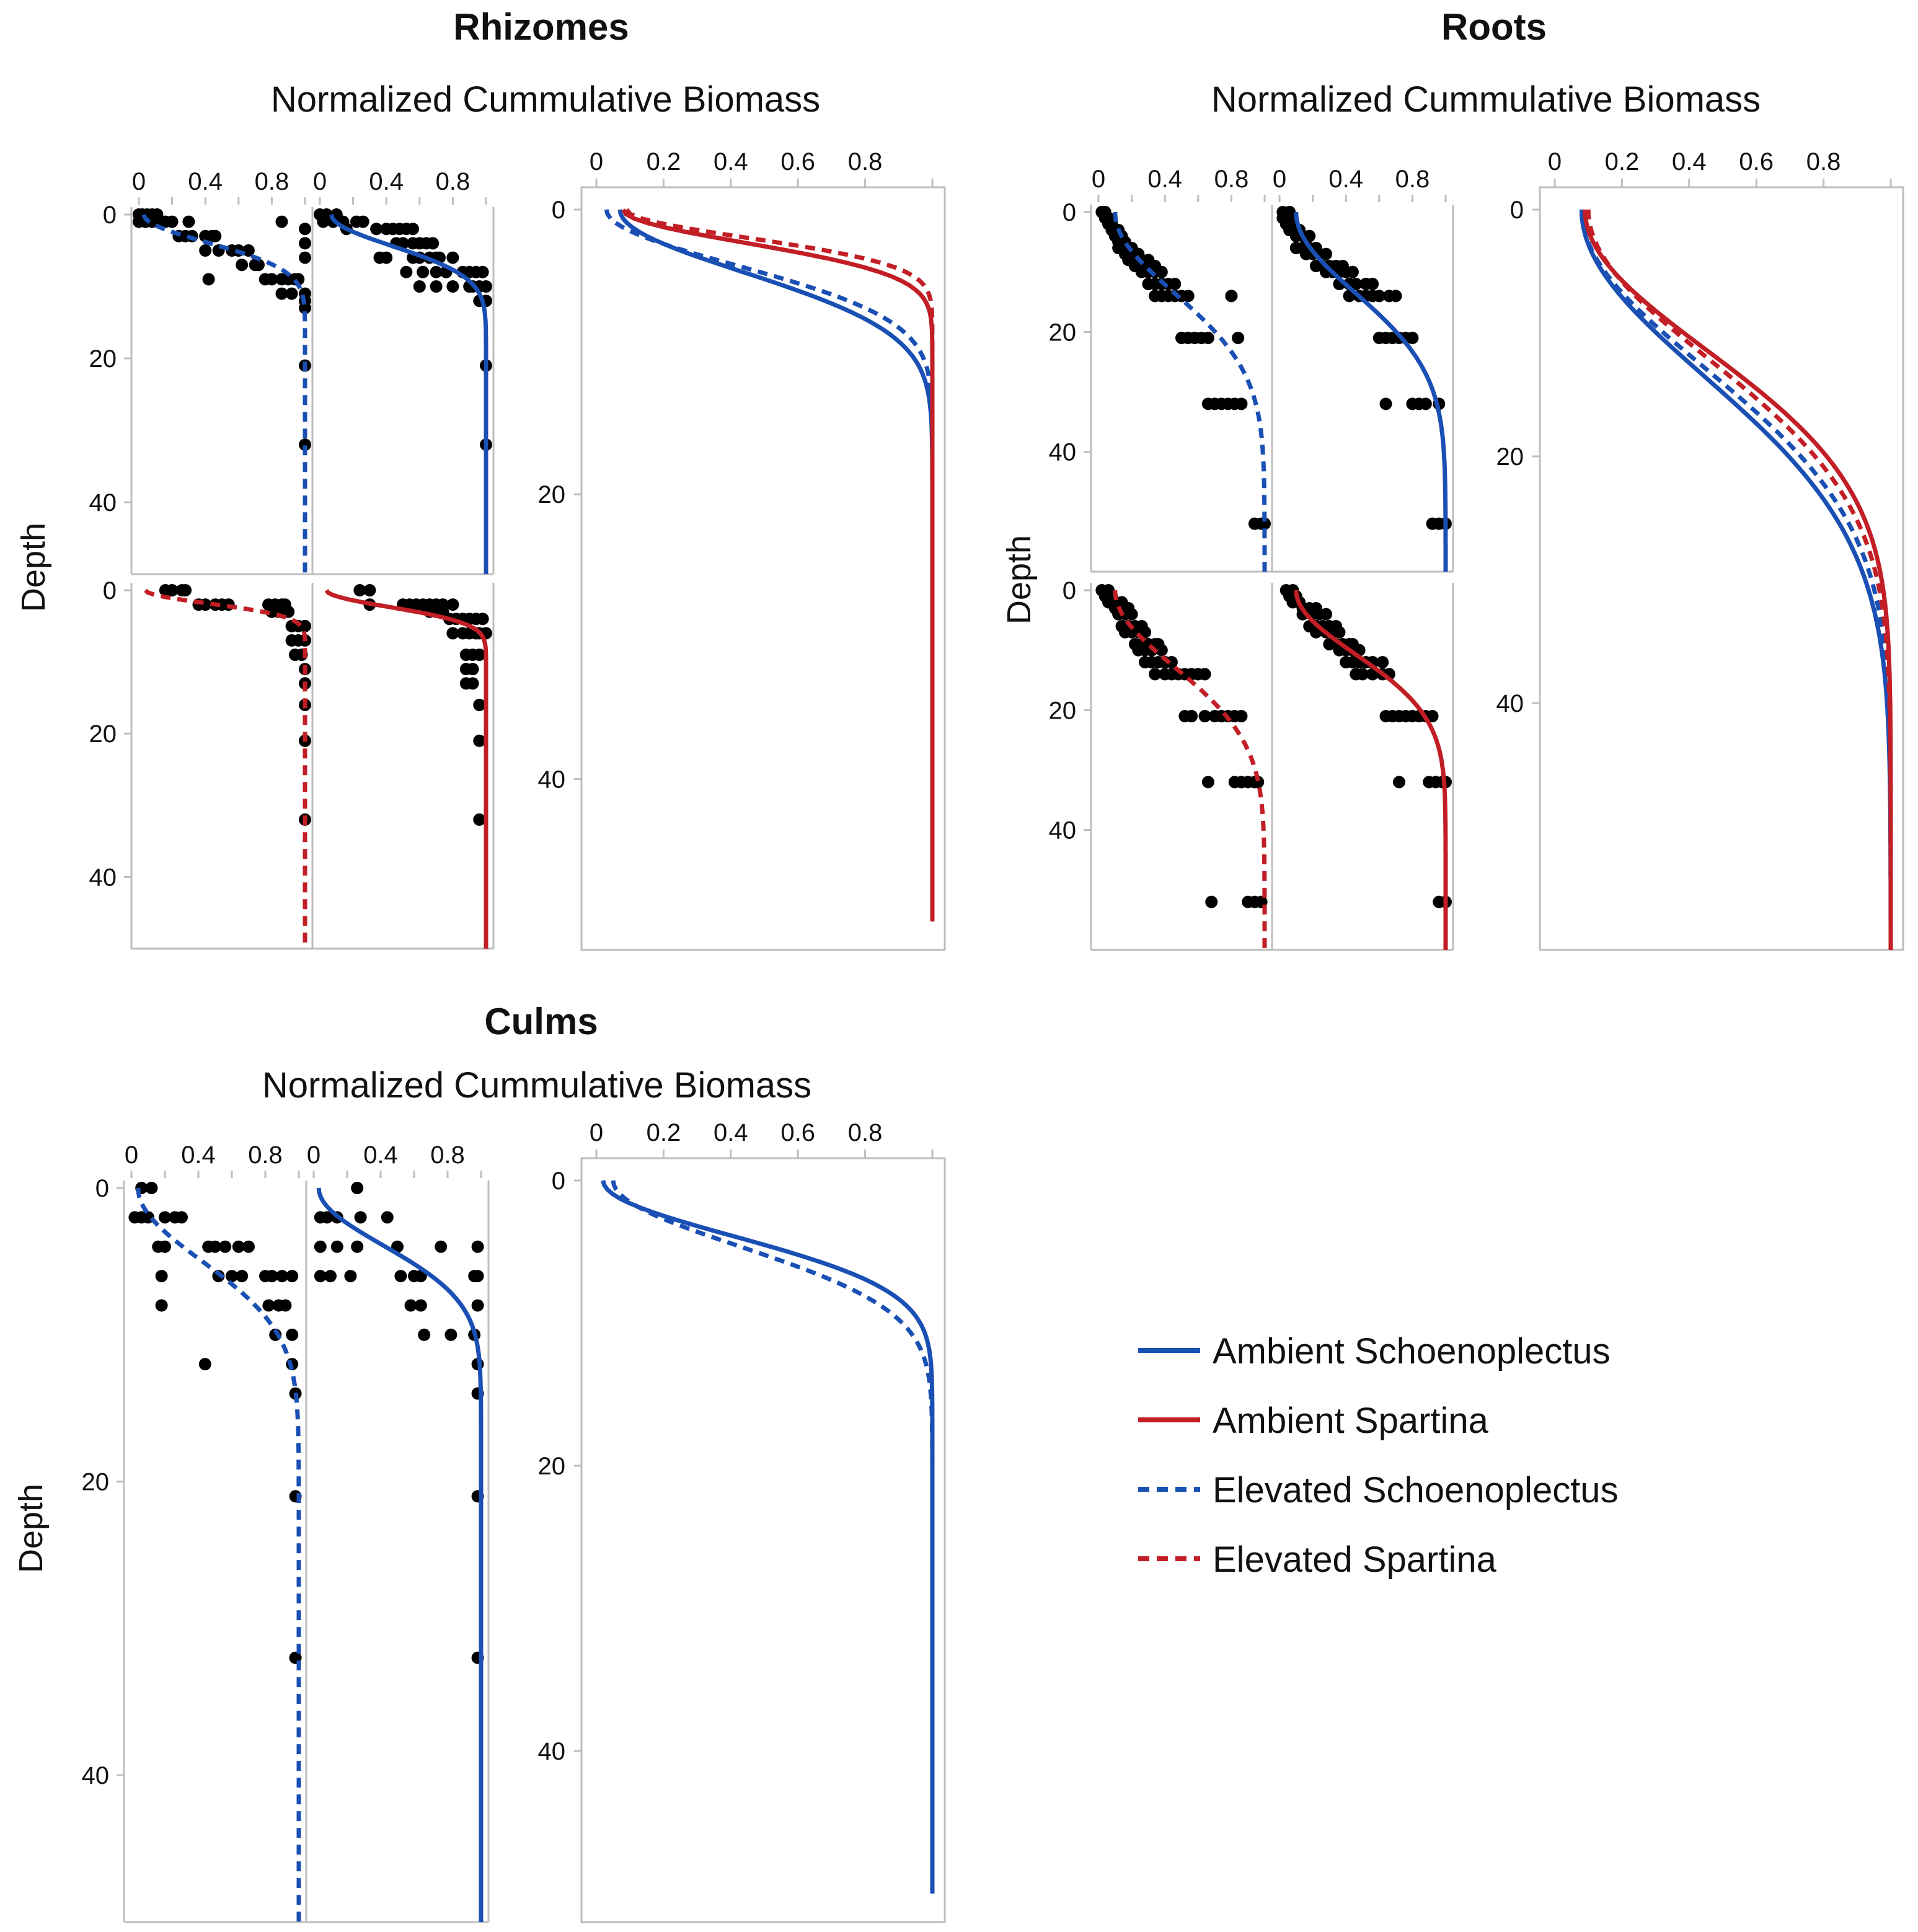 The width and height of the screenshot is (1918, 1932). I want to click on legend-item-ambient-spartina: Ambient Spartina, so click(1313, 1421).